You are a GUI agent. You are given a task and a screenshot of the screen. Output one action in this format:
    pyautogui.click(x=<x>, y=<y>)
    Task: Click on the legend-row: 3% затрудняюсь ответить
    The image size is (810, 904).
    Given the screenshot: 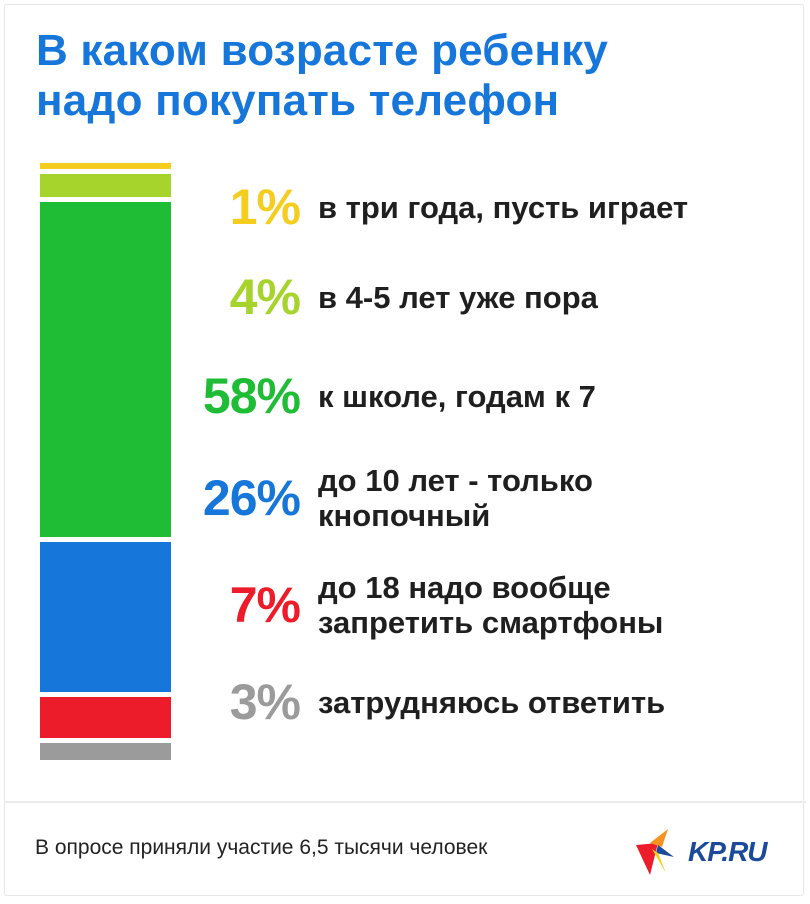 What is the action you would take?
    pyautogui.click(x=405, y=702)
    